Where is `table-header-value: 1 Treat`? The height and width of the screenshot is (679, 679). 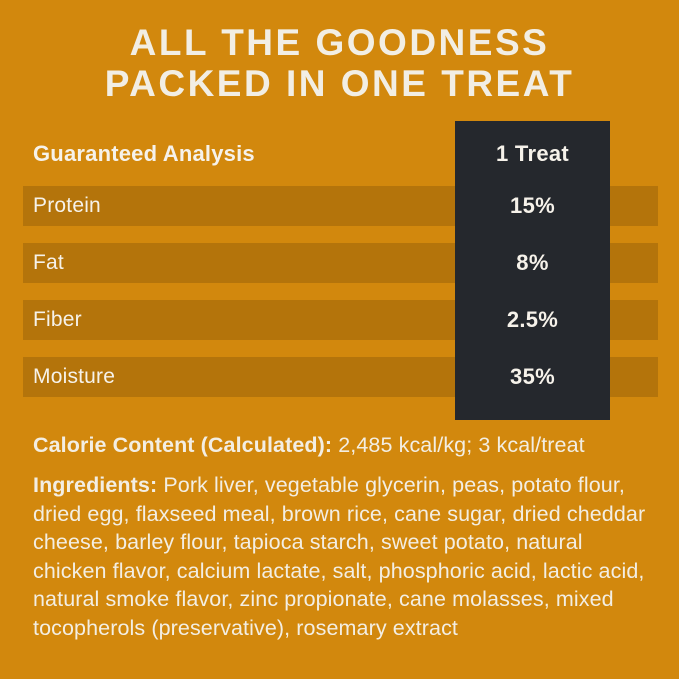 table-header-value: 1 Treat is located at coordinates (532, 153).